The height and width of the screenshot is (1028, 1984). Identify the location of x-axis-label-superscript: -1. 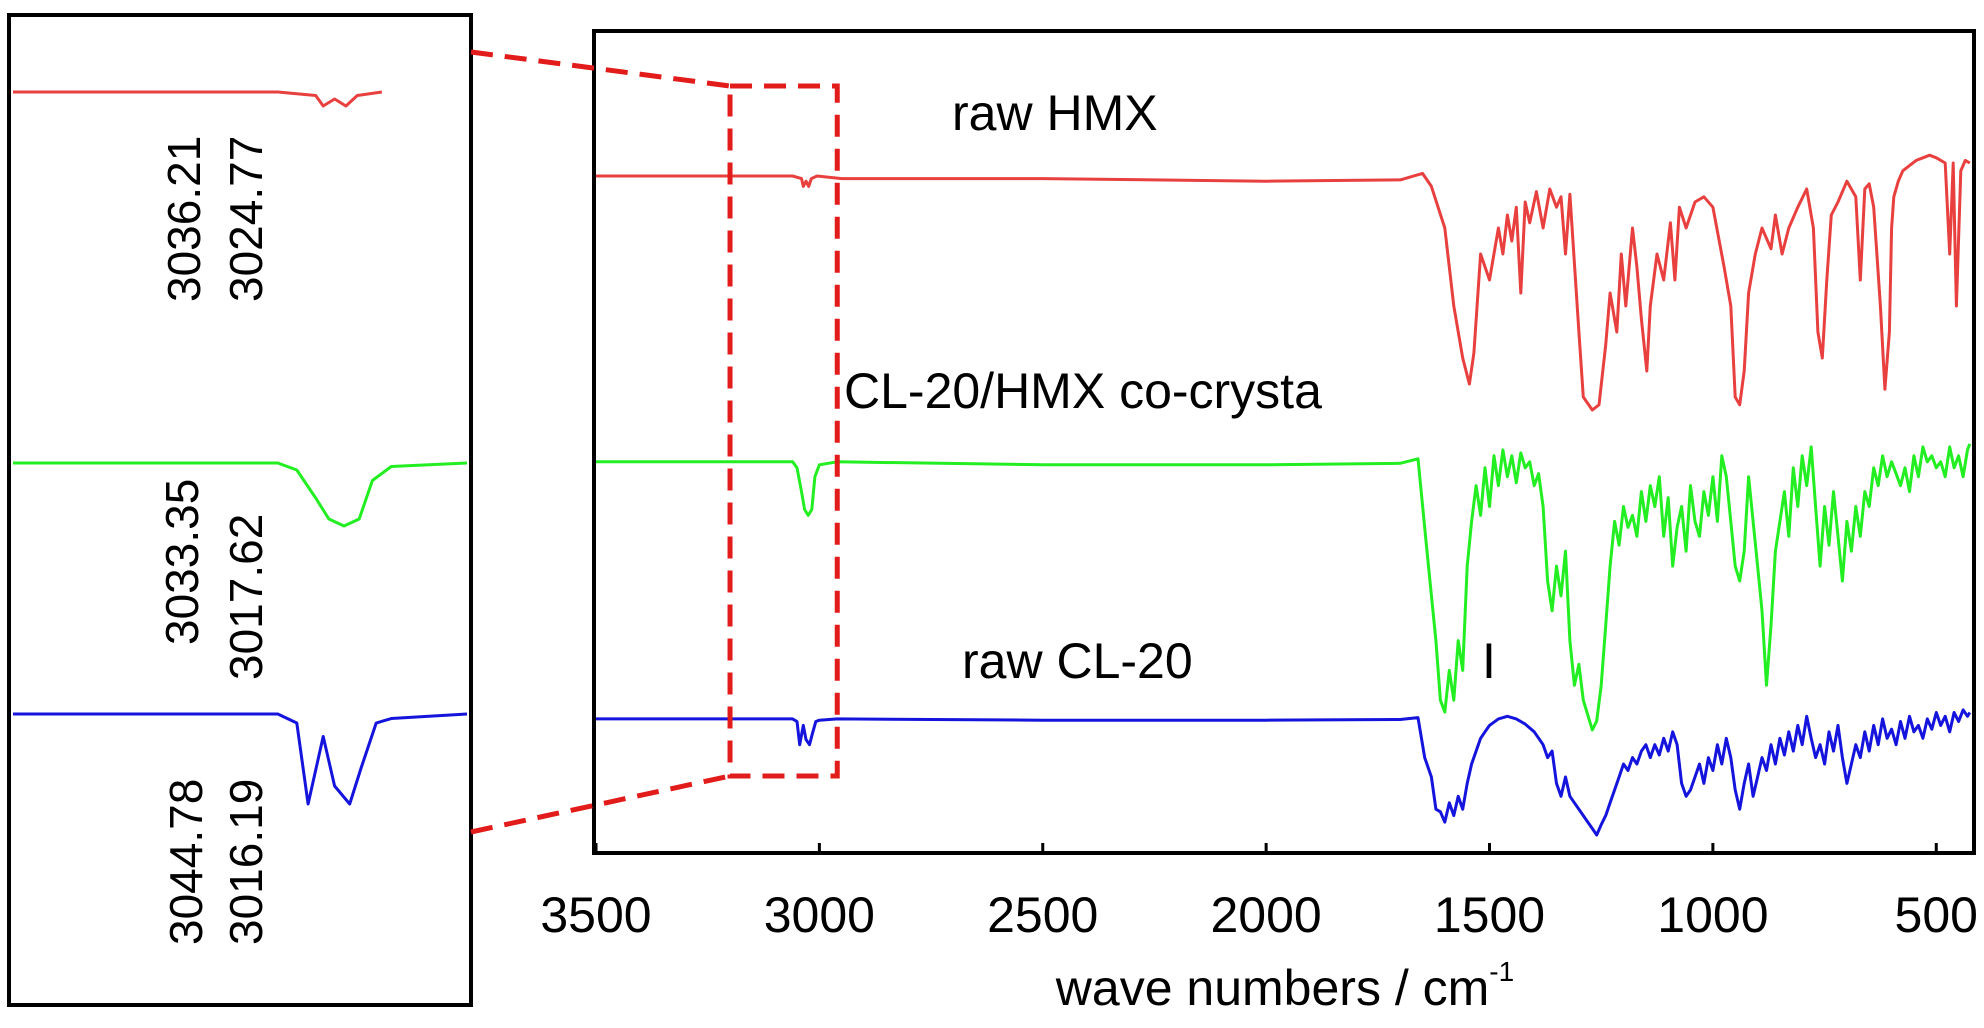
(1501, 971).